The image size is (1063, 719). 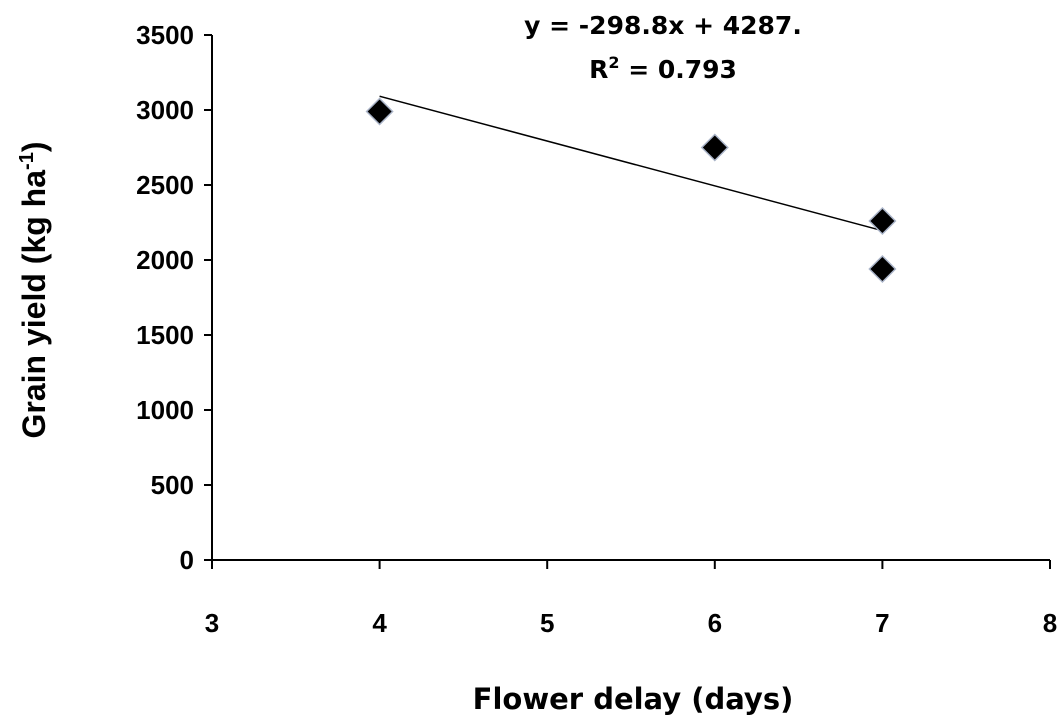 I want to click on r-squared-label: R2 = 0.793, so click(x=663, y=68).